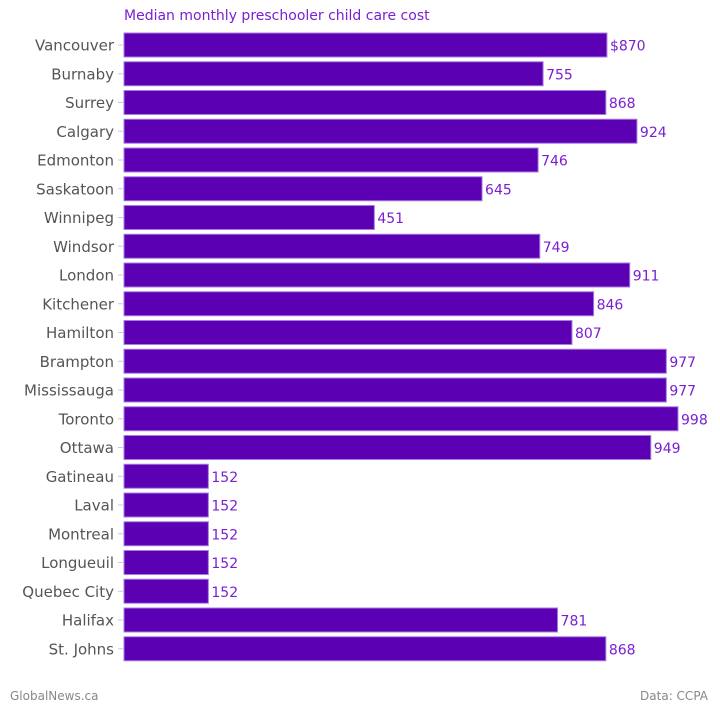 The height and width of the screenshot is (710, 720). What do you see at coordinates (588, 334) in the screenshot?
I see `data-label: 807` at bounding box center [588, 334].